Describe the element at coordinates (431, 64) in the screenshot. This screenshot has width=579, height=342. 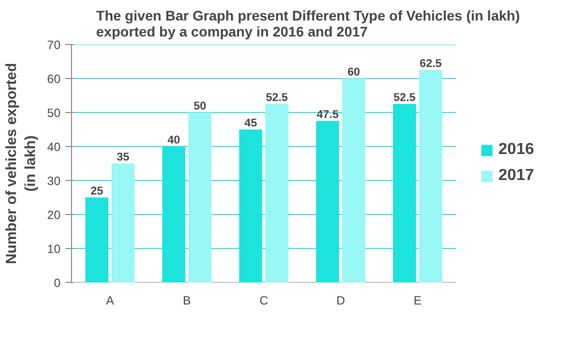
I see `data-label: 62.5` at that location.